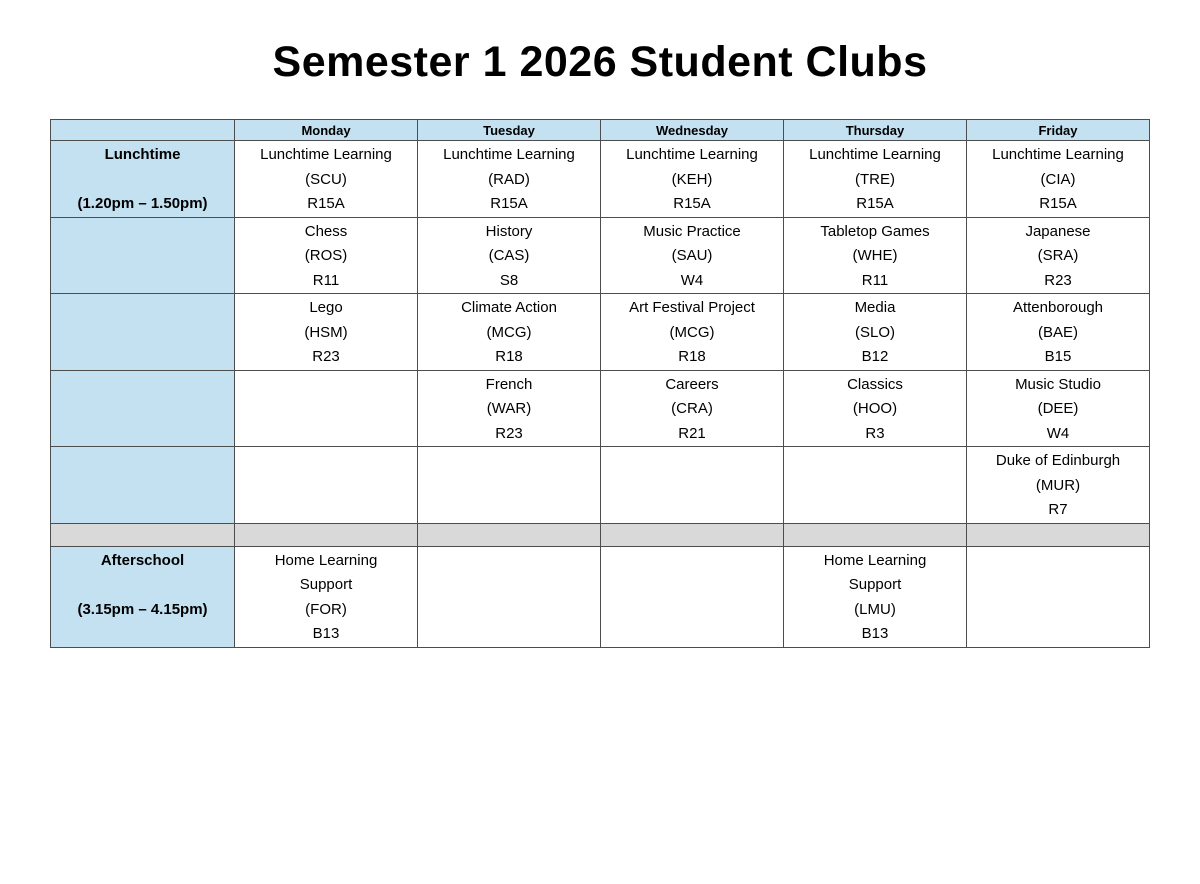  I want to click on club-staff: (MUR), so click(1058, 485).